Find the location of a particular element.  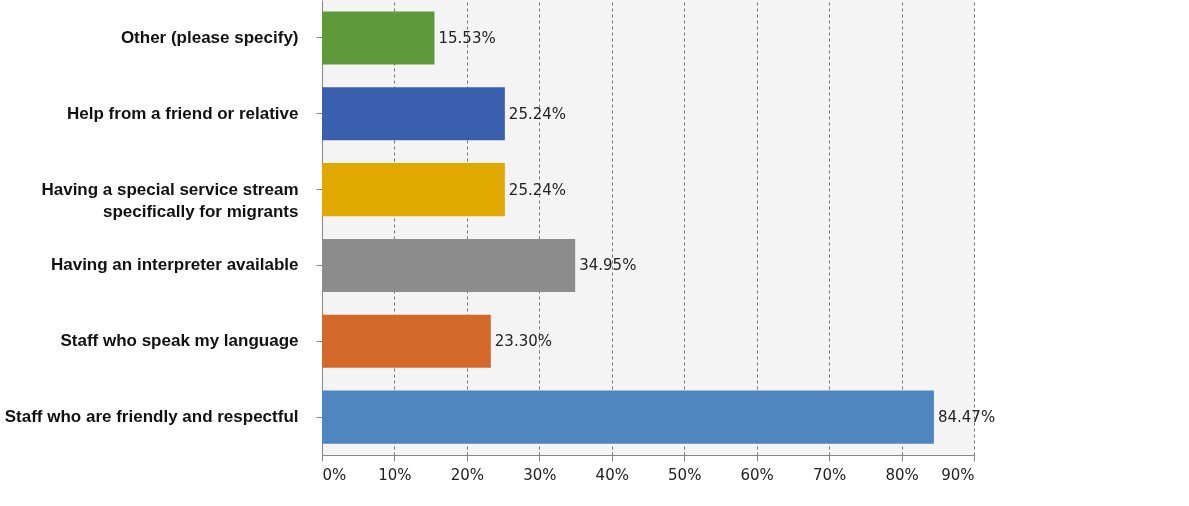

y-tick-label: Having an interpreter available is located at coordinates (174, 265).